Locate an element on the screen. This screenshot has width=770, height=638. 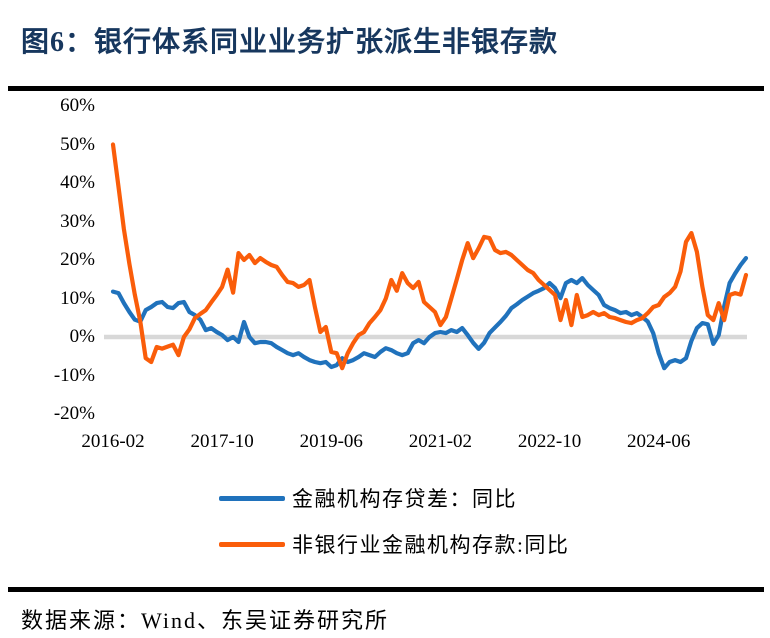
x-tick-label: 2022-10 is located at coordinates (549, 441).